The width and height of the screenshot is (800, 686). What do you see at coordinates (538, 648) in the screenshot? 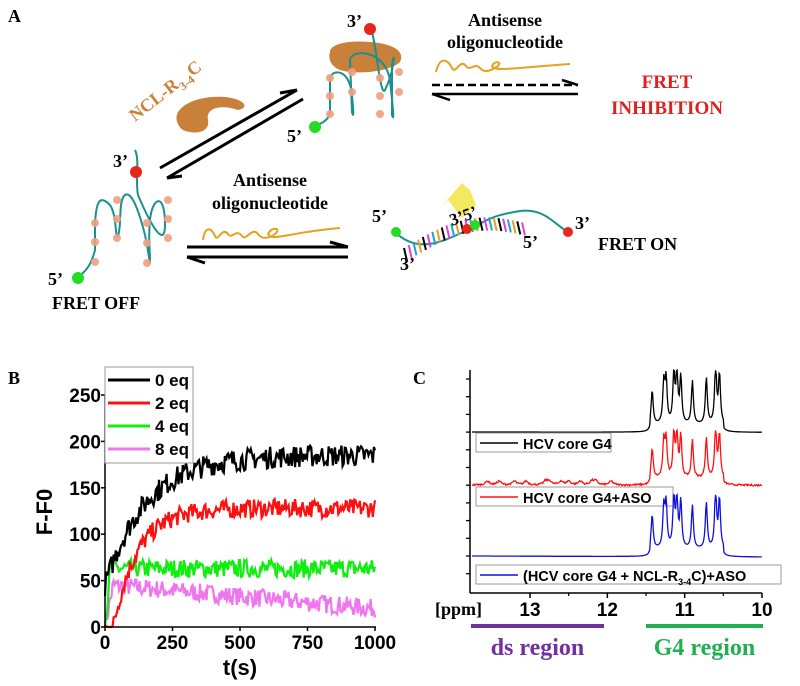
I see `region-label: ds region` at bounding box center [538, 648].